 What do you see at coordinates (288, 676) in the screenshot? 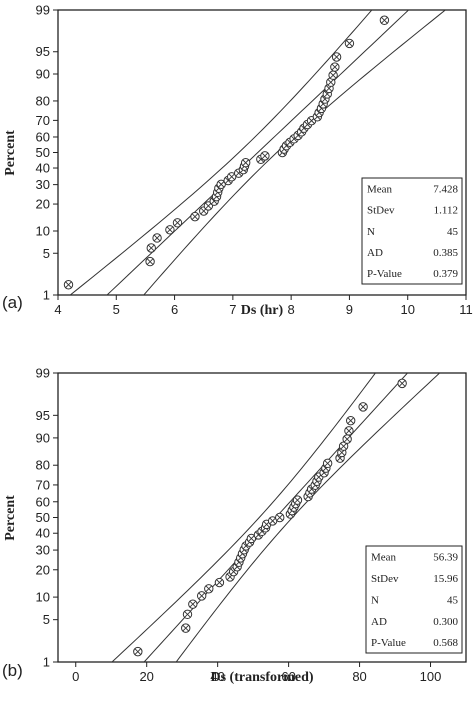
I see `x-tick-label: 60` at bounding box center [288, 676].